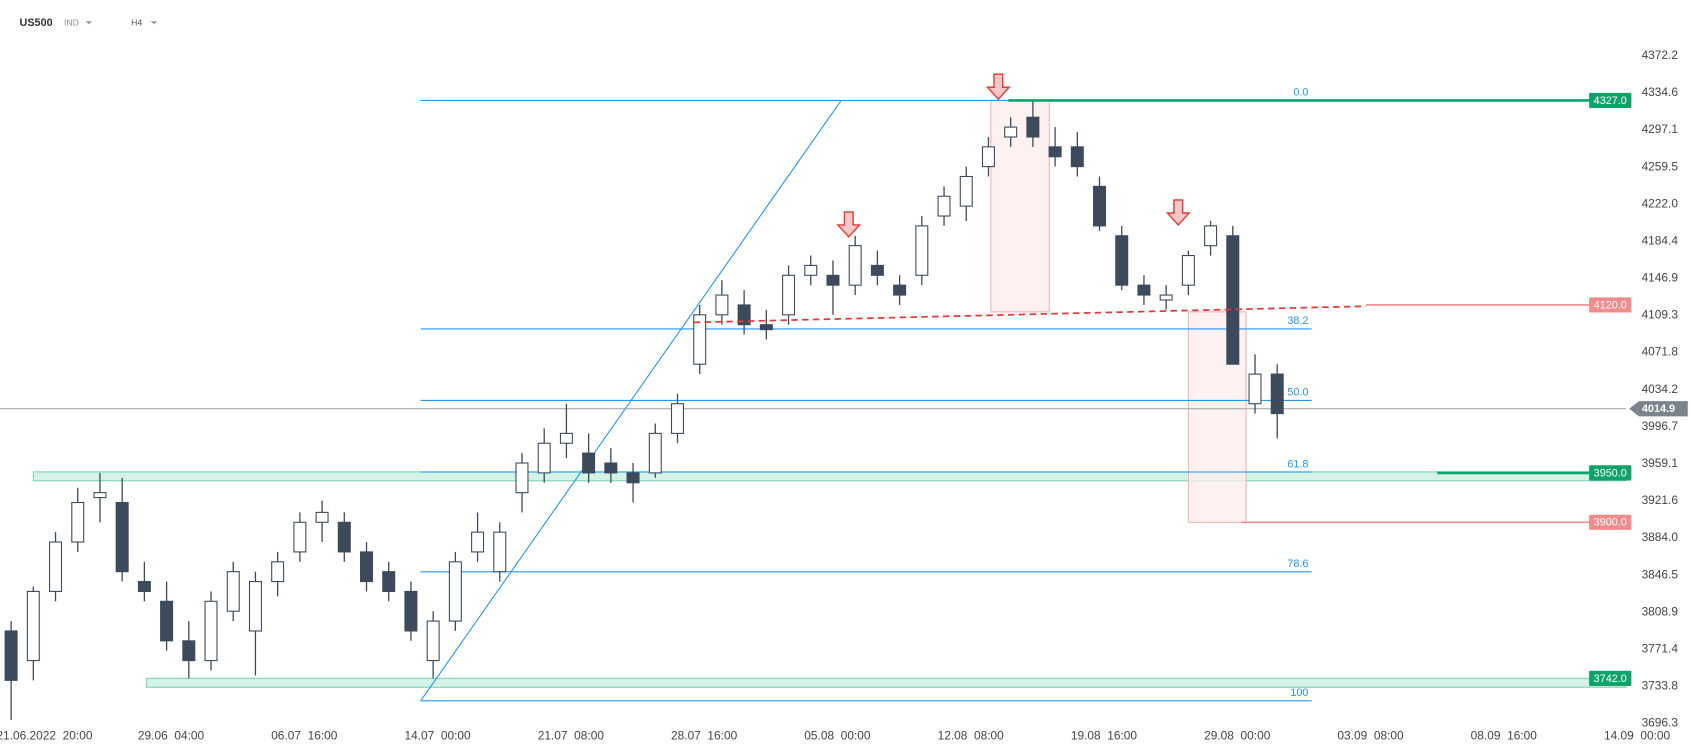 This screenshot has width=1691, height=749. What do you see at coordinates (1660, 574) in the screenshot?
I see `y-tick-label: 3846.5` at bounding box center [1660, 574].